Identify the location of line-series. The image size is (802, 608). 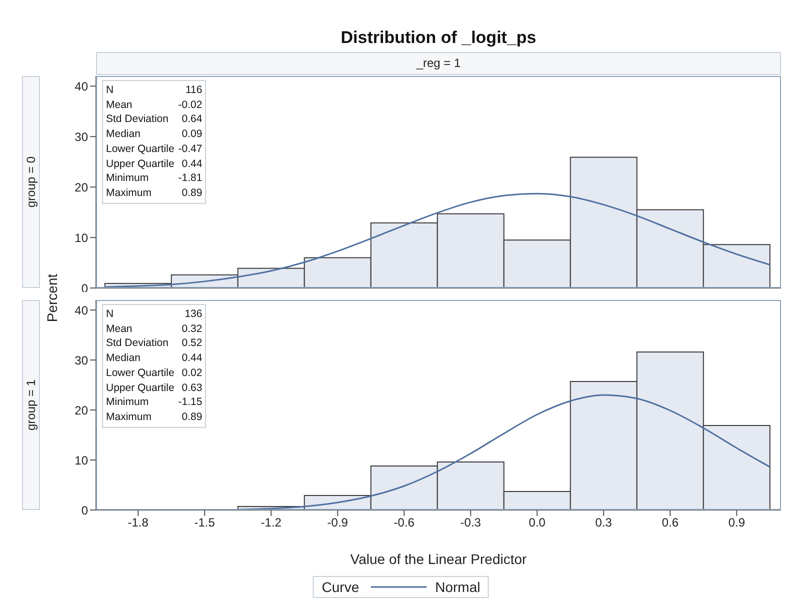
(504, 452).